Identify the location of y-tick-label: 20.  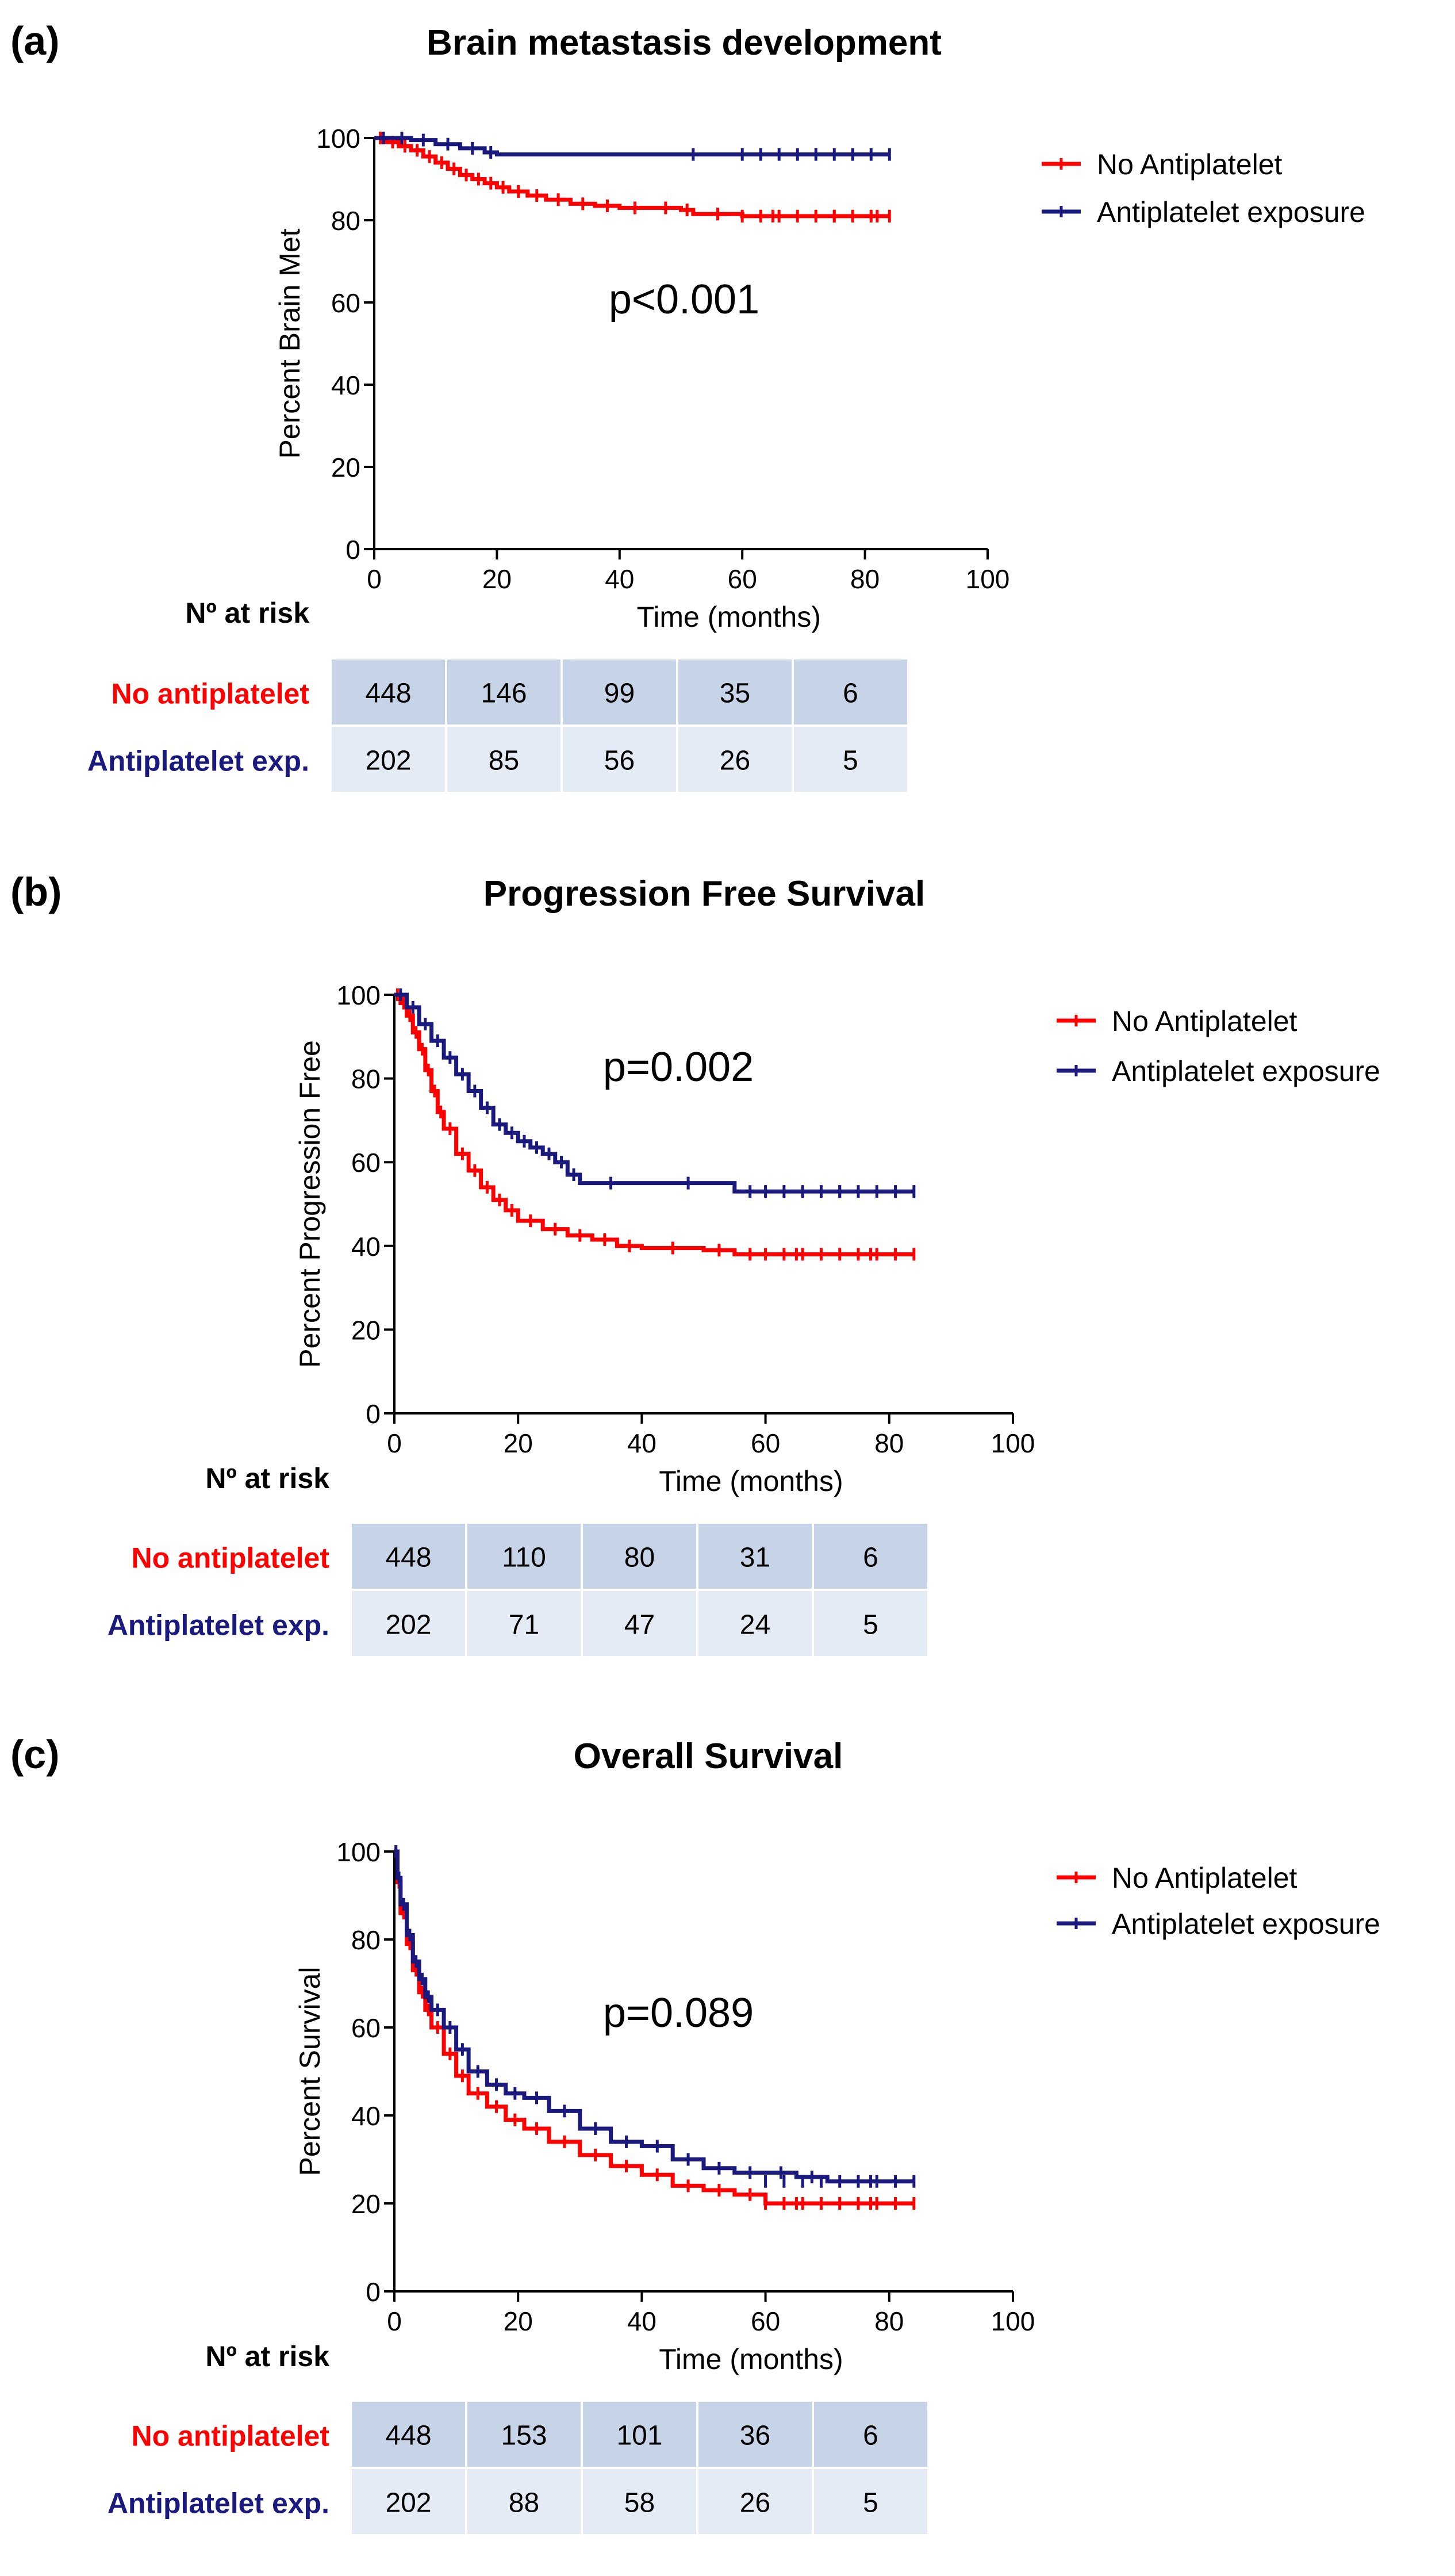
(366, 1330).